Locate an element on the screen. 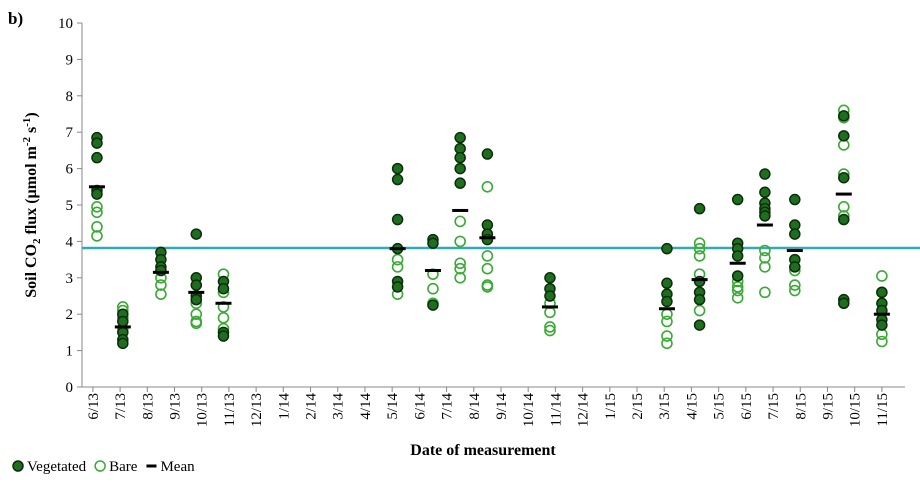 This screenshot has width=920, height=488. y-title-part: flux (µmol m is located at coordinates (31, 191).